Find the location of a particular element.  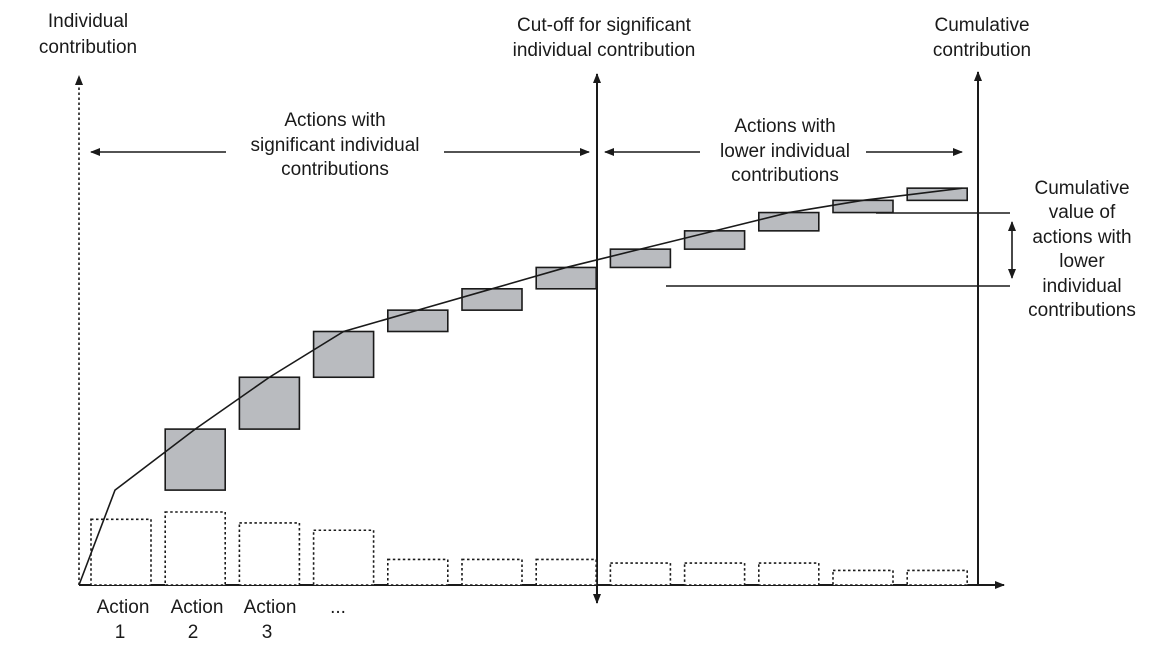

cumulative-value-line1: Cumulative is located at coordinates (1081, 188).